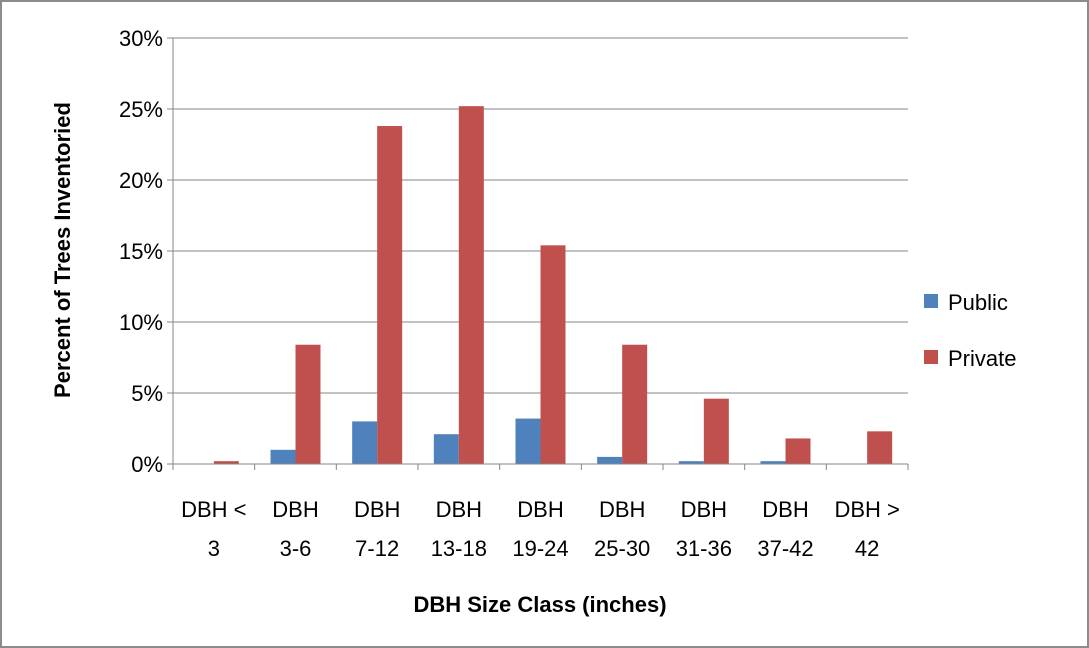 Image resolution: width=1089 pixels, height=648 pixels. What do you see at coordinates (785, 548) in the screenshot?
I see `x-tick-label: 37-42` at bounding box center [785, 548].